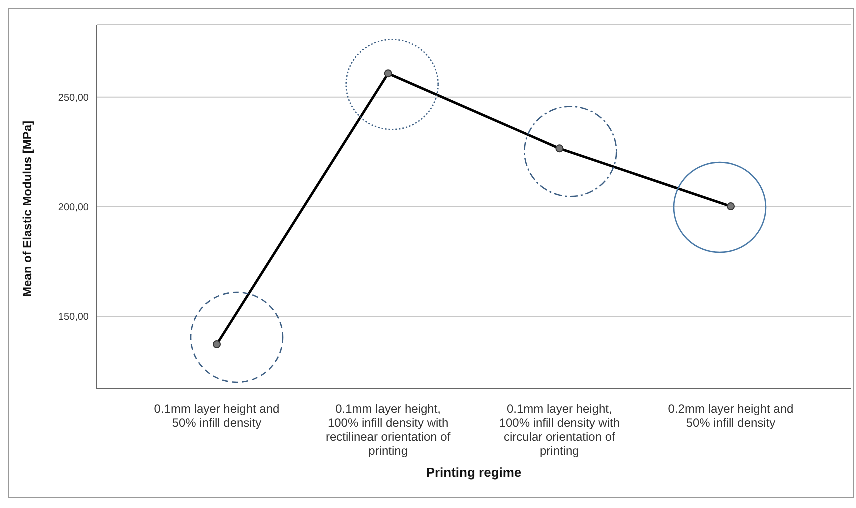  What do you see at coordinates (217, 416) in the screenshot?
I see `x-tick-label: 0.1mm layer height and 50% infill density` at bounding box center [217, 416].